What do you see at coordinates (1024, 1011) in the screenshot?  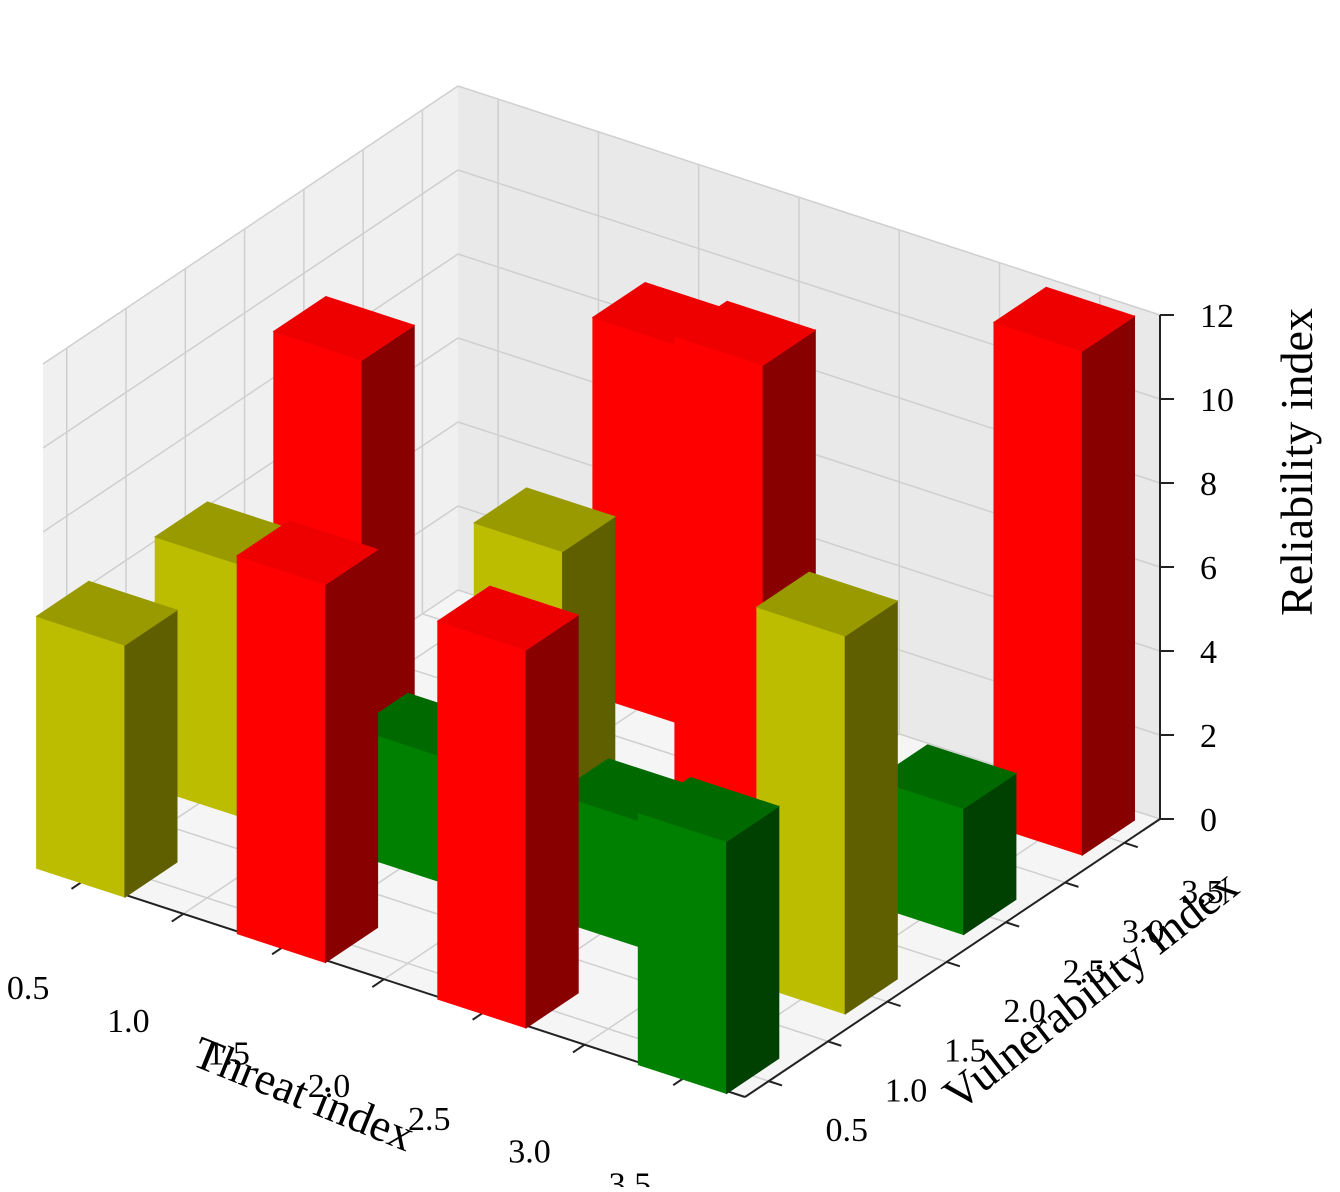 I see `y-tick-label: 2.0` at bounding box center [1024, 1011].